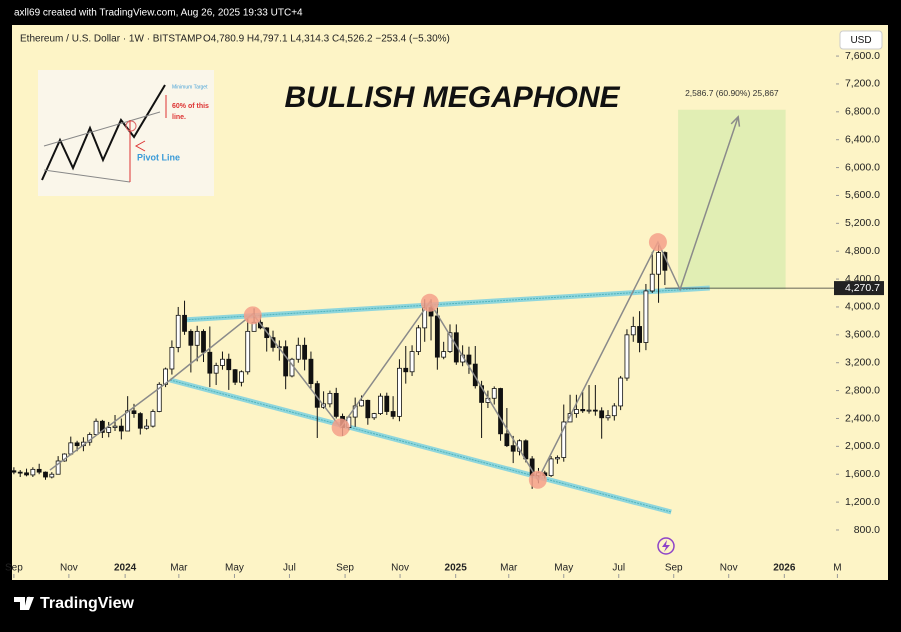 This screenshot has width=901, height=632. I want to click on inset-note: line., so click(179, 117).